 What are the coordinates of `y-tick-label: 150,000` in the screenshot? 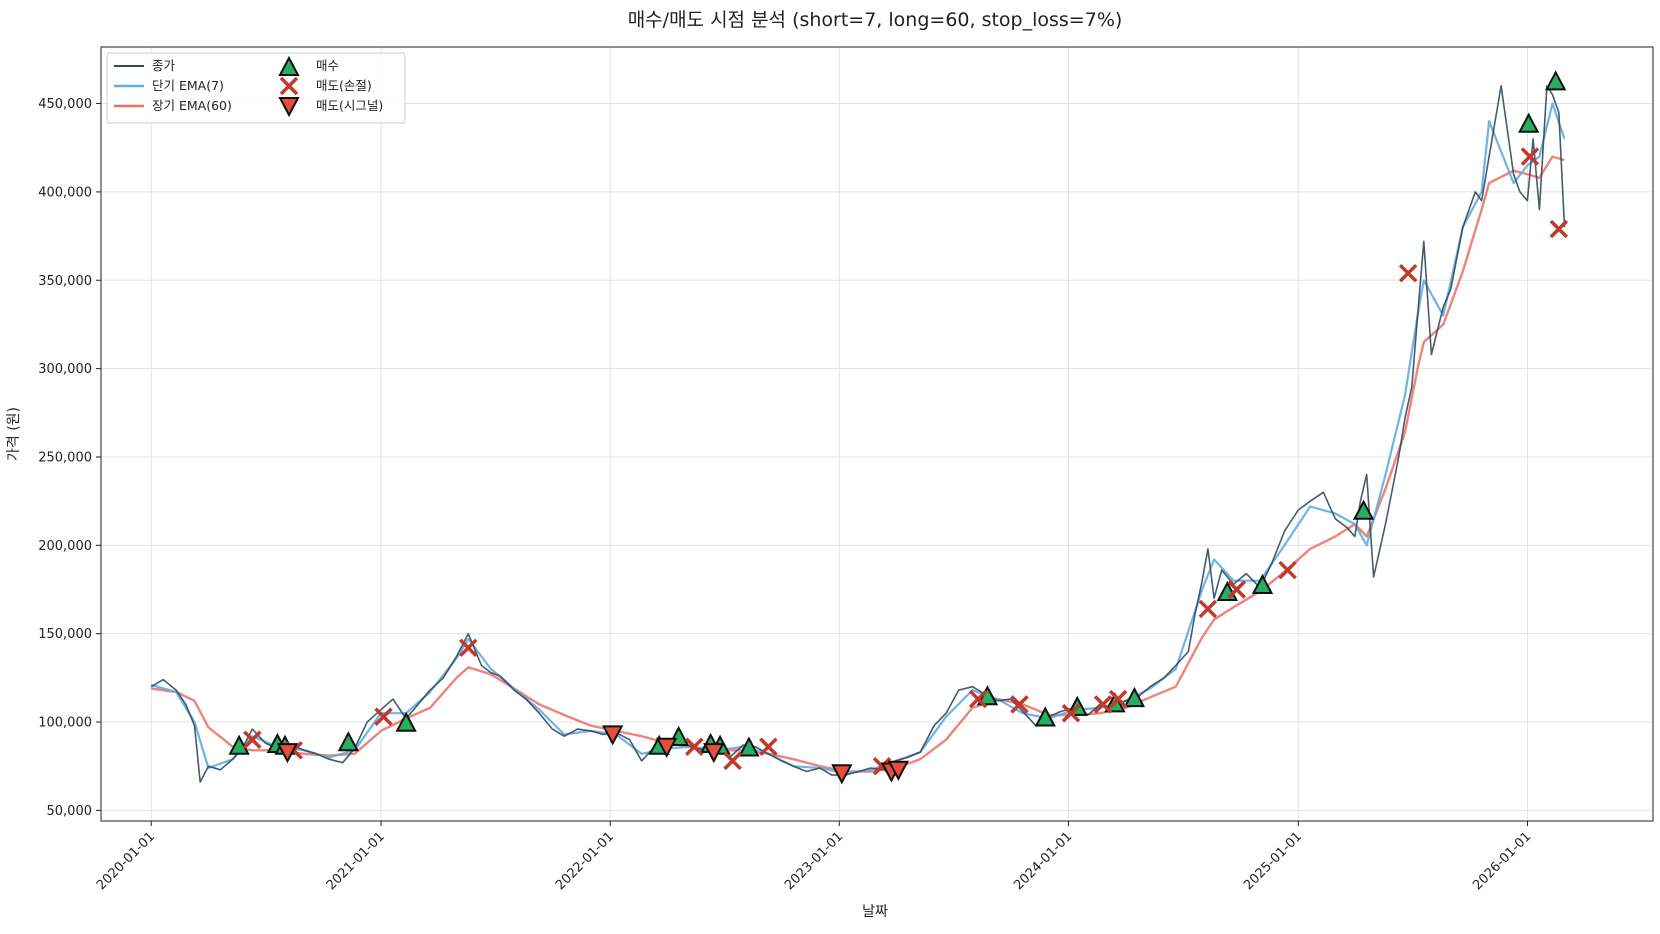 It's located at (65, 634).